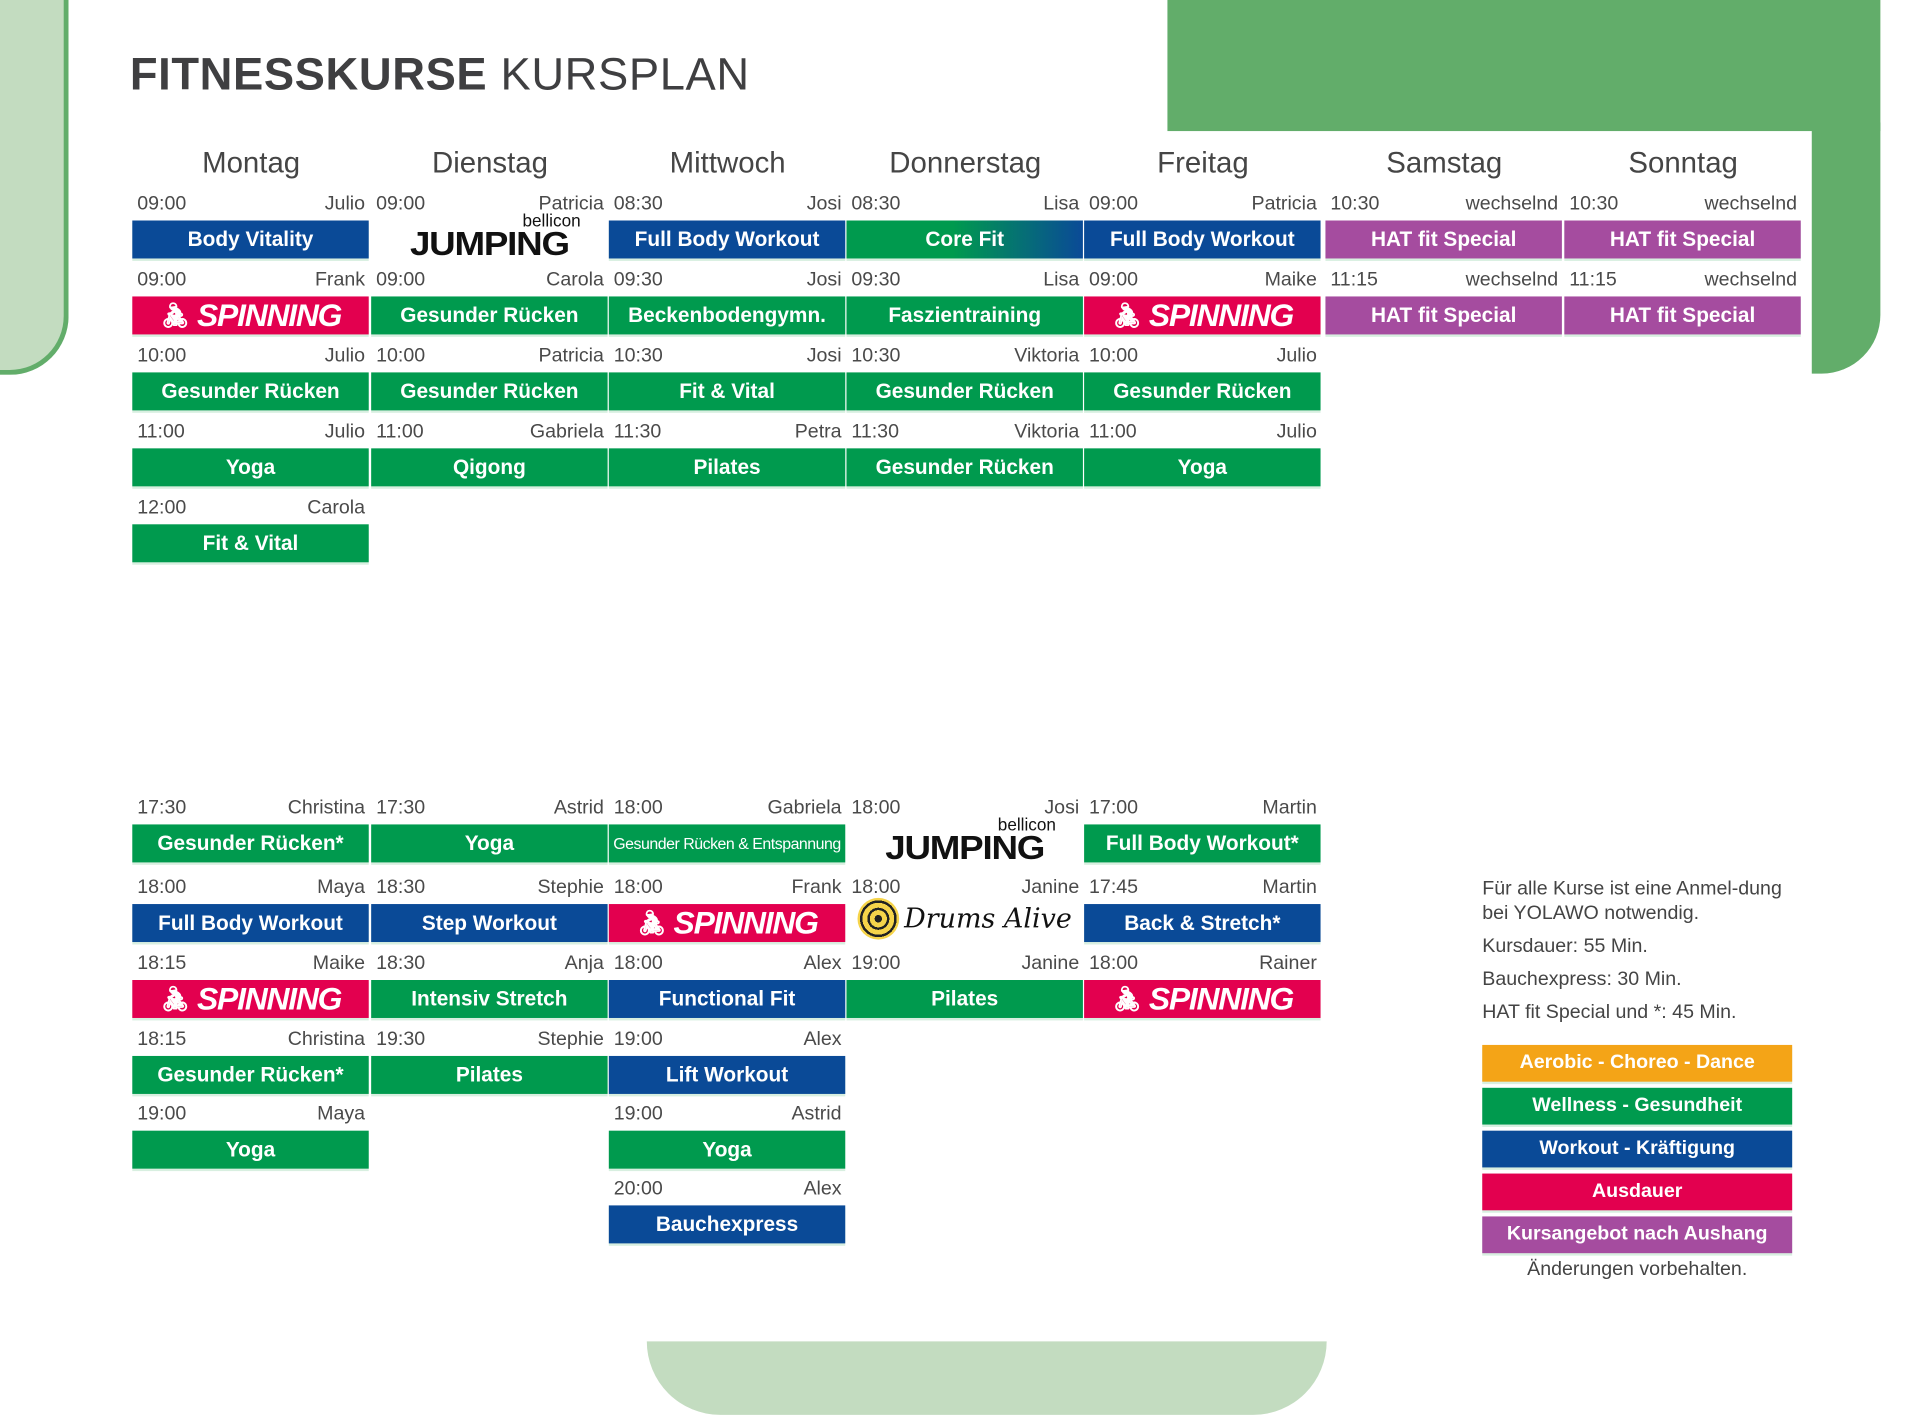  What do you see at coordinates (489, 923) in the screenshot?
I see `course-block: Step Workout` at bounding box center [489, 923].